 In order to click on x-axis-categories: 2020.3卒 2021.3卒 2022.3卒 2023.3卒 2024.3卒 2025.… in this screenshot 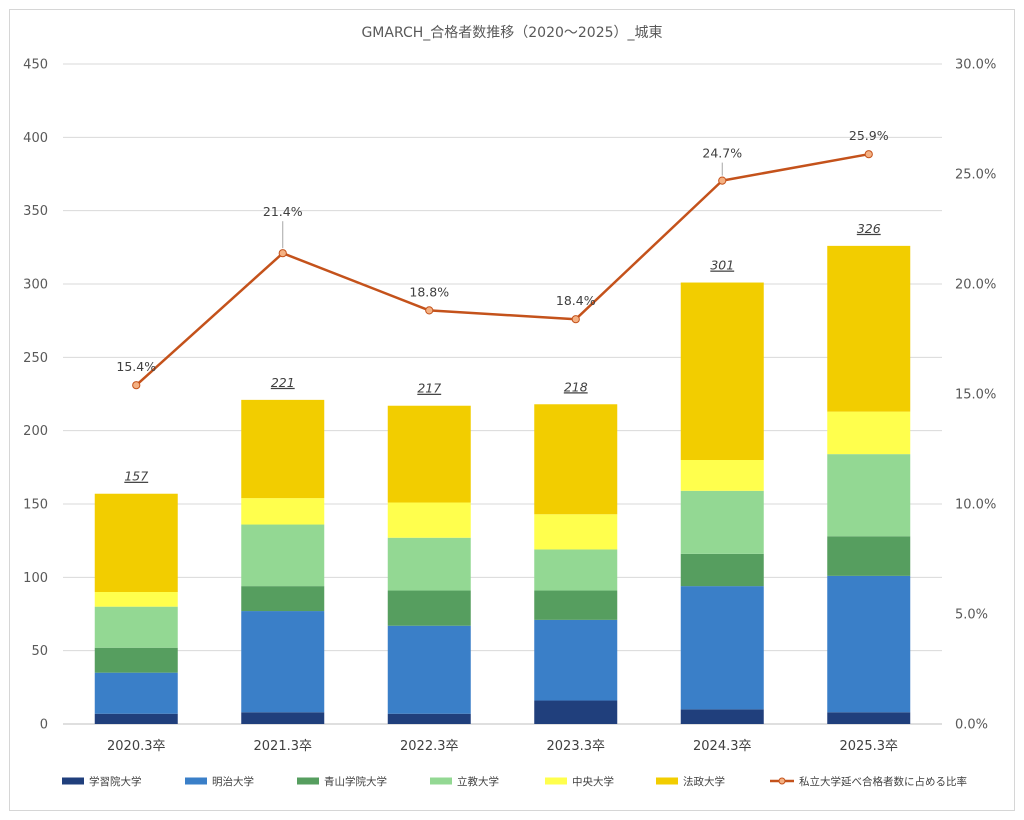, I will do `click(502, 746)`.